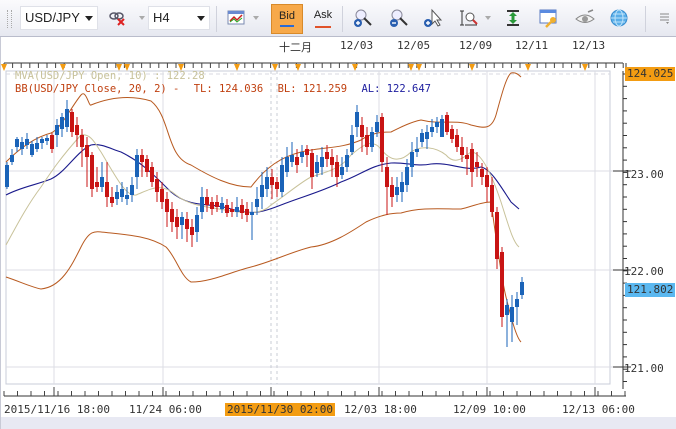 The height and width of the screenshot is (429, 676). I want to click on zoom-out-icon, so click(399, 18).